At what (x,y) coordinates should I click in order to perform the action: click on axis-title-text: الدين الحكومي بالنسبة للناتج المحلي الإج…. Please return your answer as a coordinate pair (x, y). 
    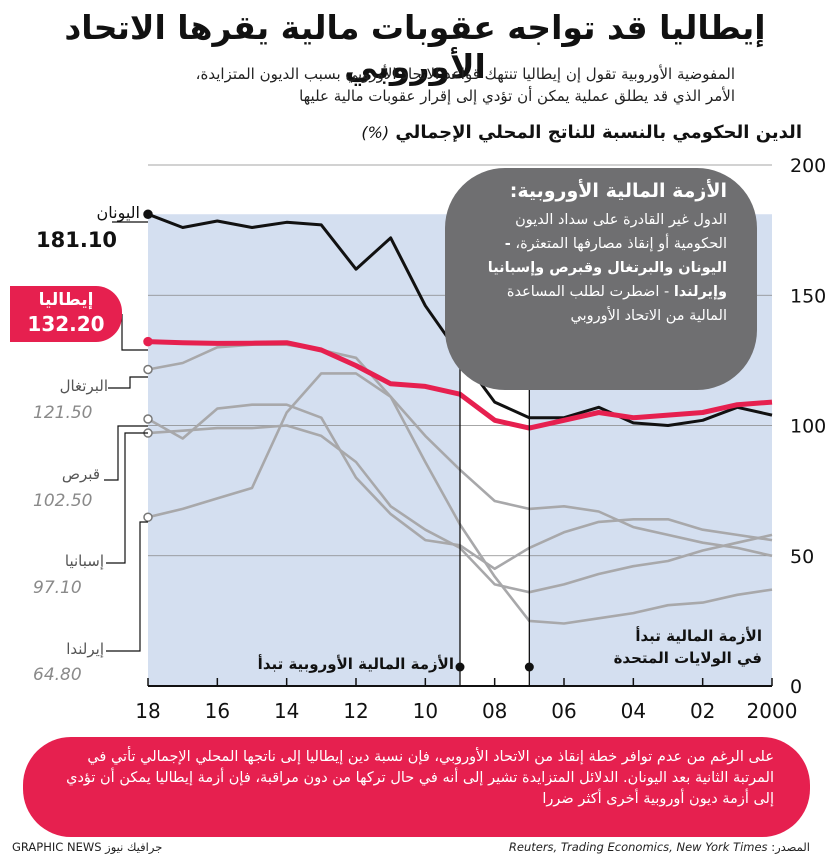
    Looking at the image, I should click on (598, 132).